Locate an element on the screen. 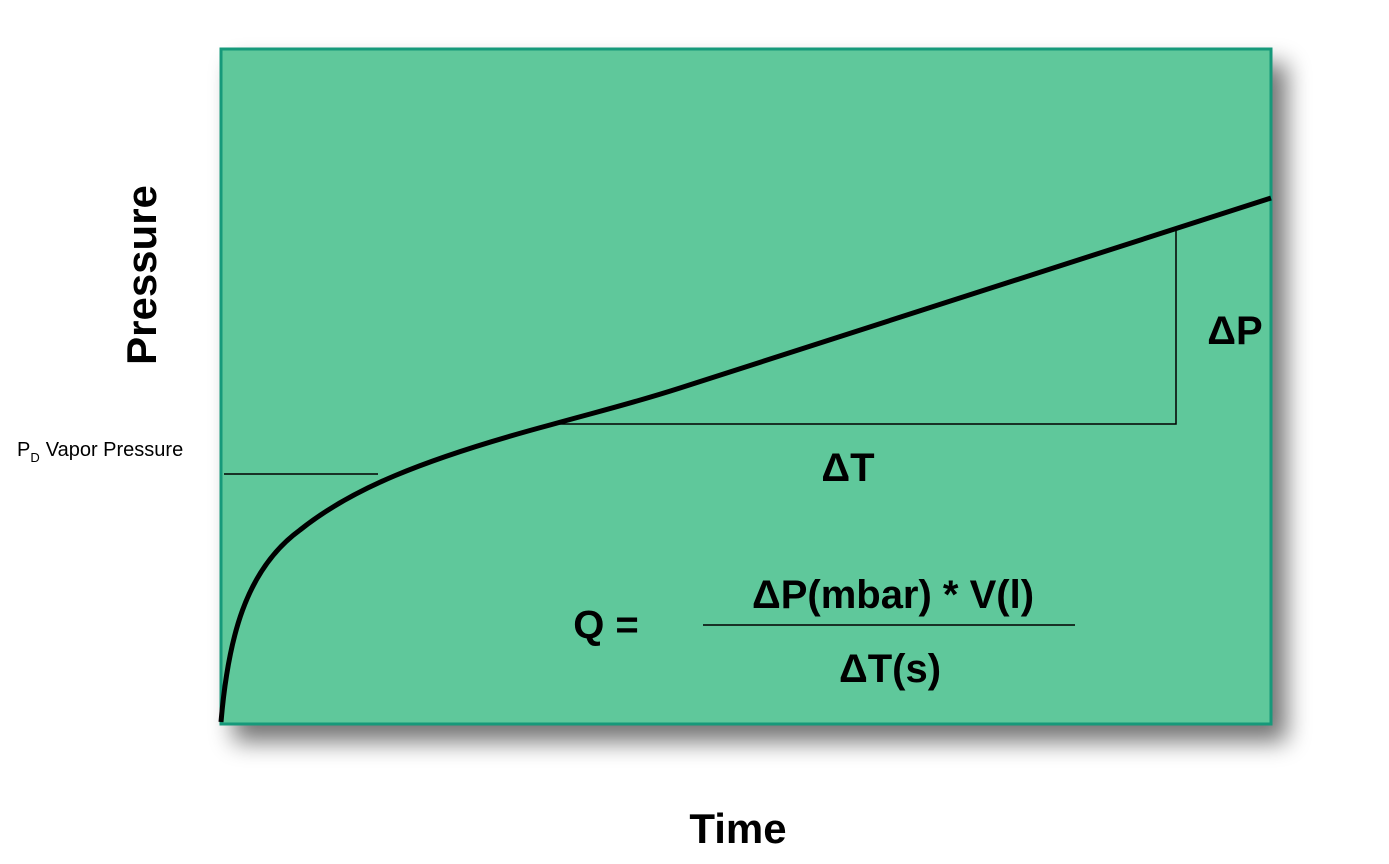  vapor-pressure-label: PD Vapor Pressure is located at coordinates (100, 452).